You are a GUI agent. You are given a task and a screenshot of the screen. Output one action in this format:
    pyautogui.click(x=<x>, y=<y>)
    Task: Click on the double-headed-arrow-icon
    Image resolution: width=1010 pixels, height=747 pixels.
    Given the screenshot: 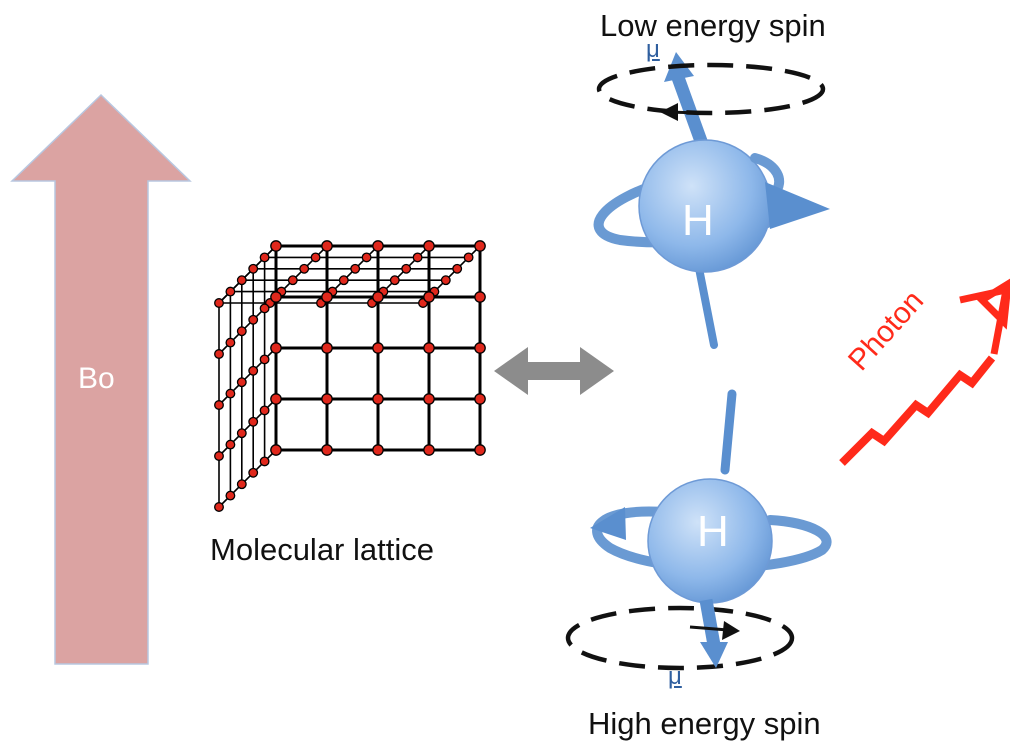 What is the action you would take?
    pyautogui.click(x=554, y=371)
    